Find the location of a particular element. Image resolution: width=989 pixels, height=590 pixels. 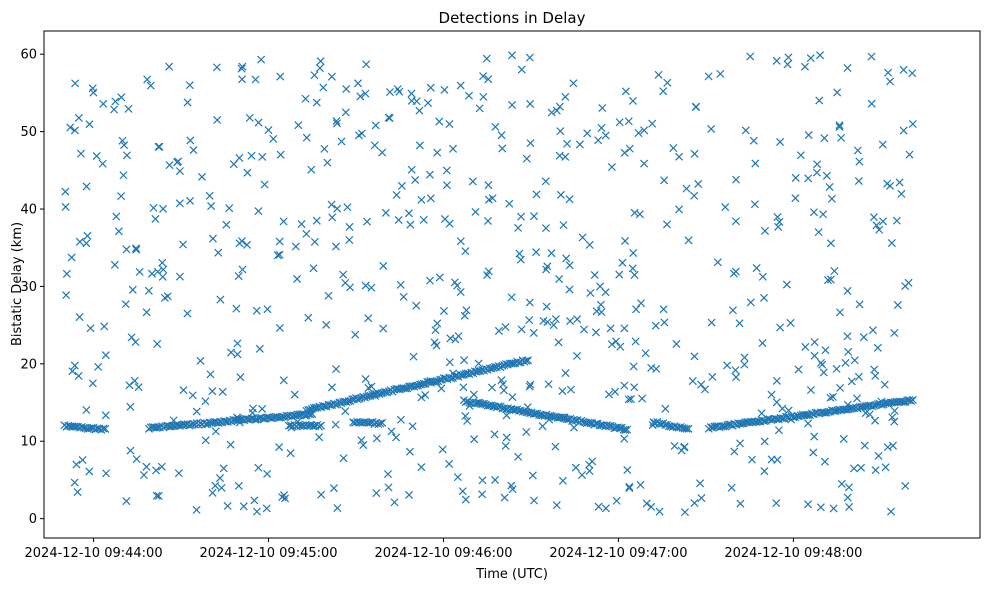

x-tick-label: 2024-12-10 09:45:00 is located at coordinates (268, 553).